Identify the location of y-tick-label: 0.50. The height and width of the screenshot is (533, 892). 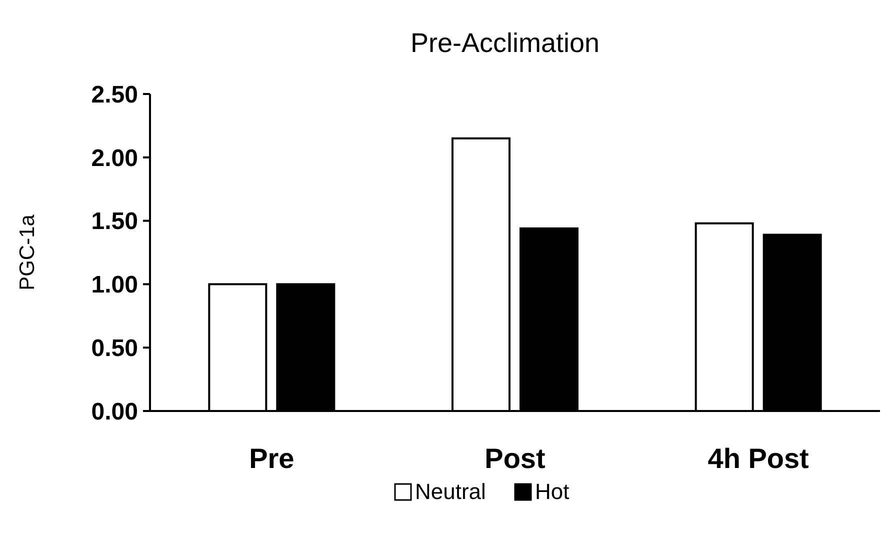
(114, 348).